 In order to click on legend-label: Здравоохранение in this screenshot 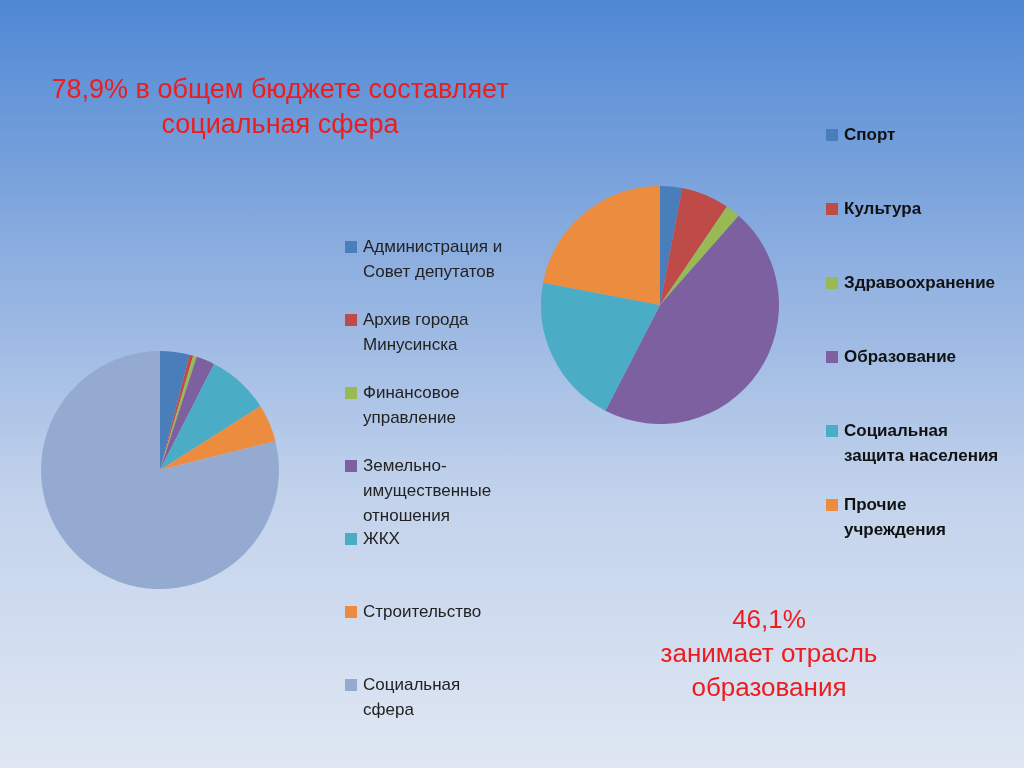, I will do `click(920, 283)`.